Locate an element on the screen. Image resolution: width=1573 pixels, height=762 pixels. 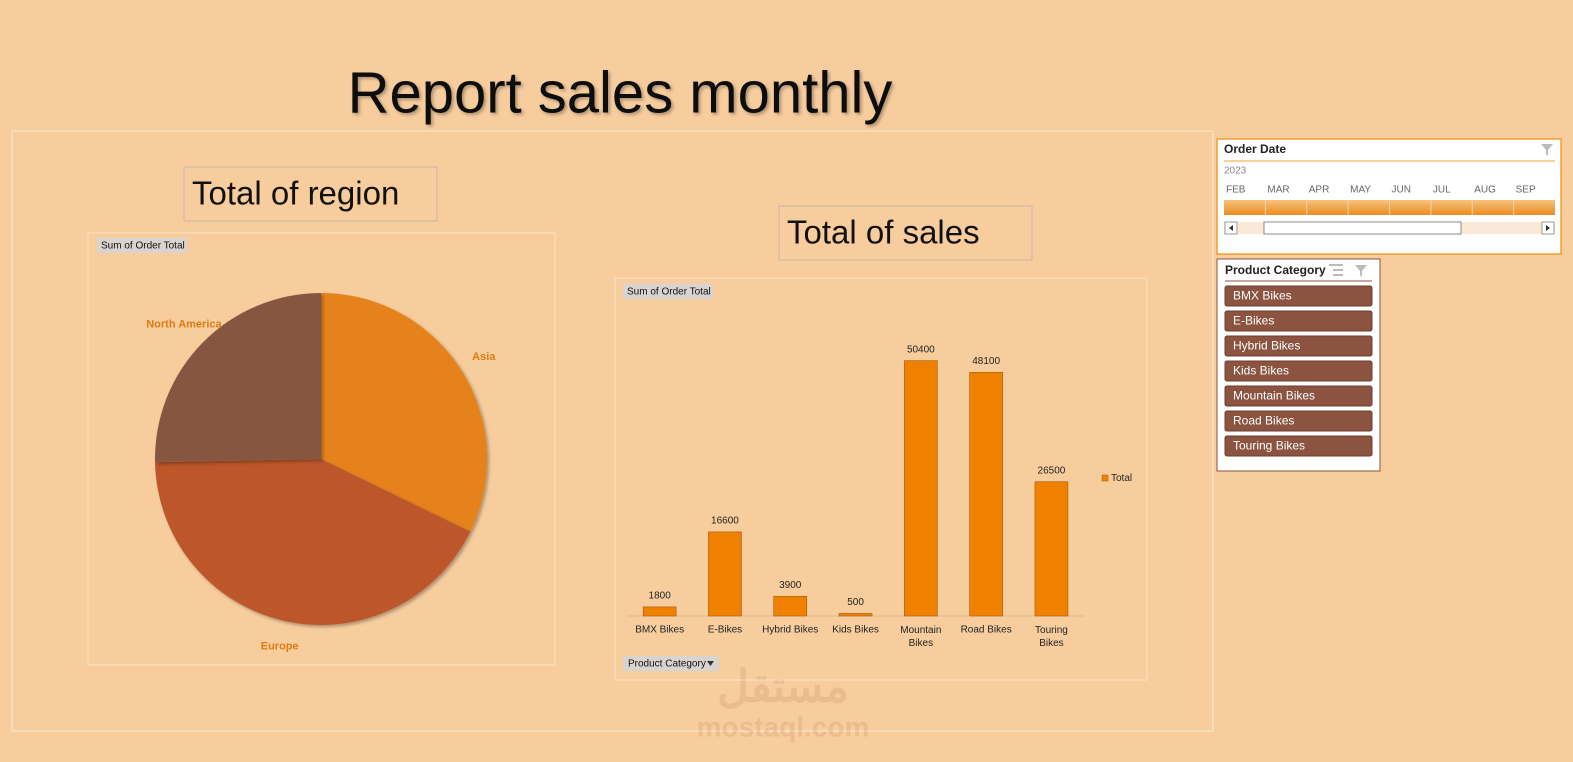
x-tick-label: Hybrid Bikes is located at coordinates (790, 630).